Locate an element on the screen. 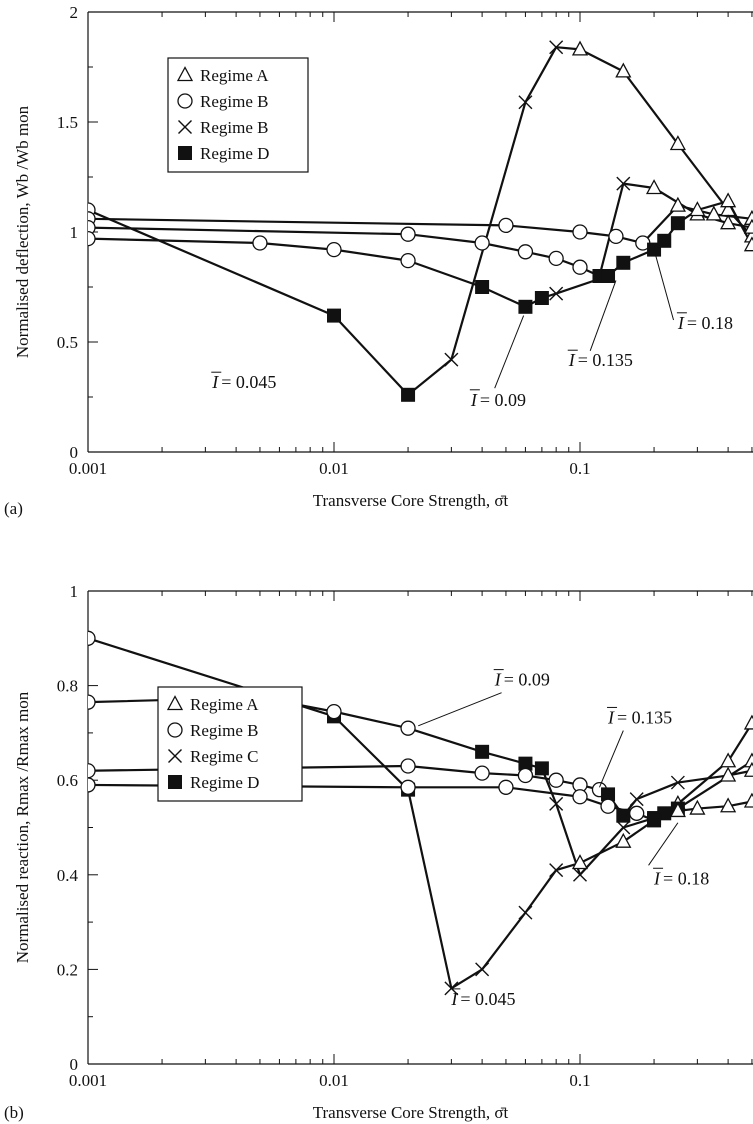 The height and width of the screenshot is (1124, 753). y-axis-title: Normalised deflection, Wb /Wb mon is located at coordinates (22, 231).